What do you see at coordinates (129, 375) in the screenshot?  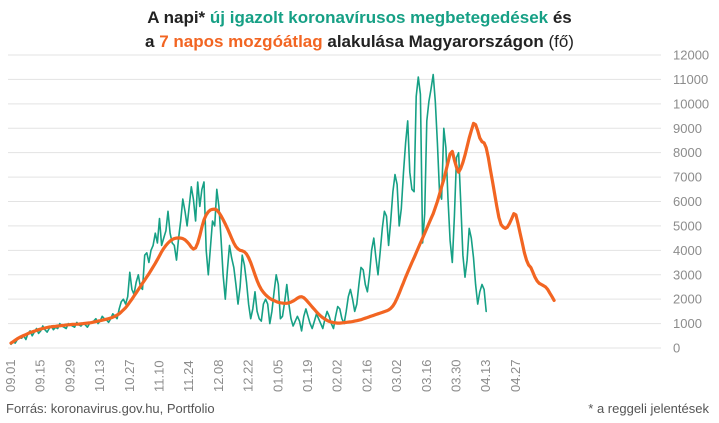 I see `x-tick-label: 10.27` at bounding box center [129, 375].